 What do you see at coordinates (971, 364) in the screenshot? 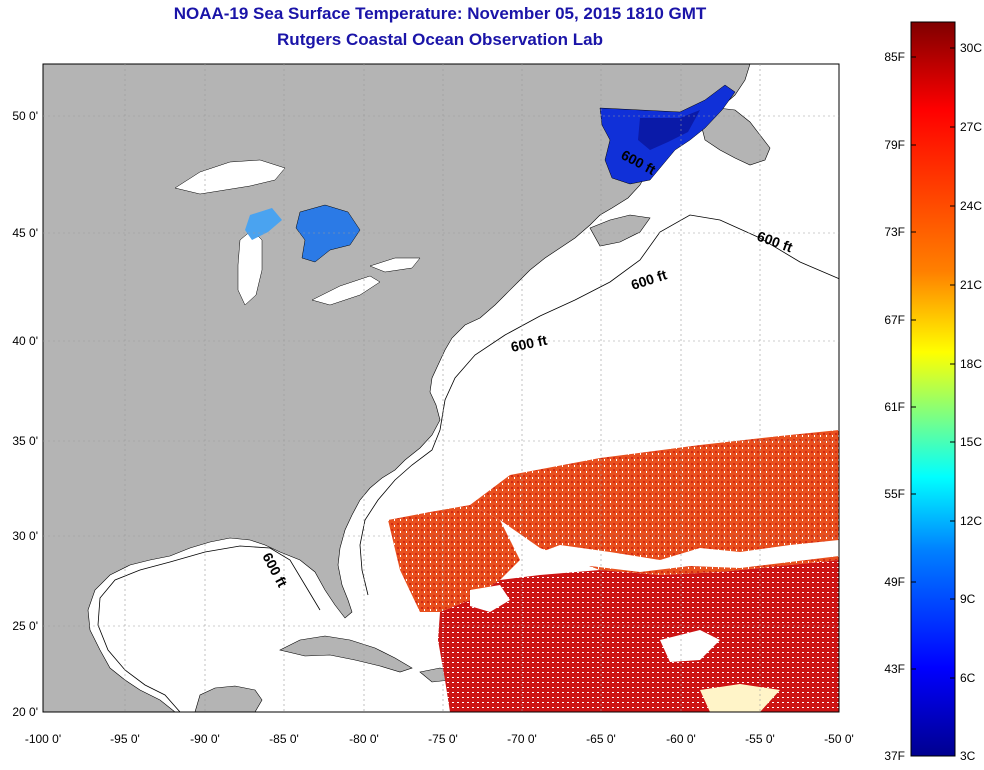
I see `c-label: 18C` at bounding box center [971, 364].